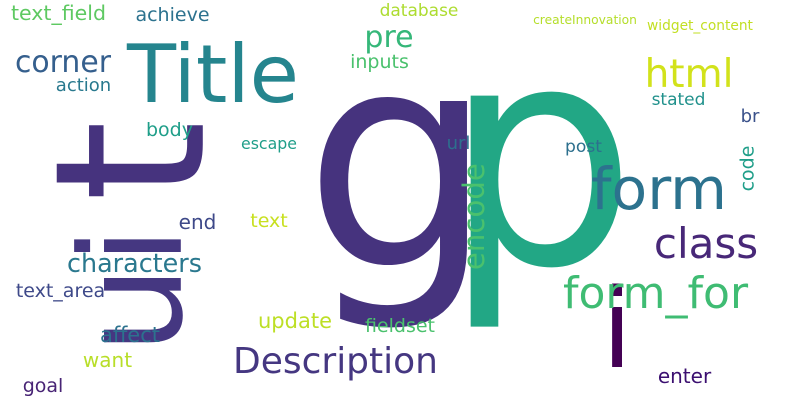  What do you see at coordinates (134, 262) in the screenshot?
I see `word-characters: characters` at bounding box center [134, 262].